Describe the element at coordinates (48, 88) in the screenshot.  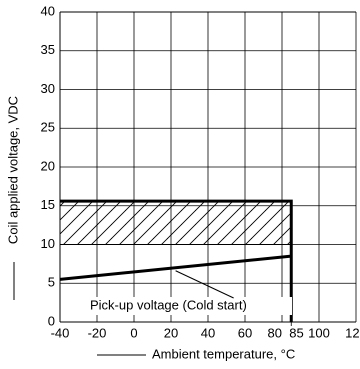
I see `y-tick-label: 30` at that location.